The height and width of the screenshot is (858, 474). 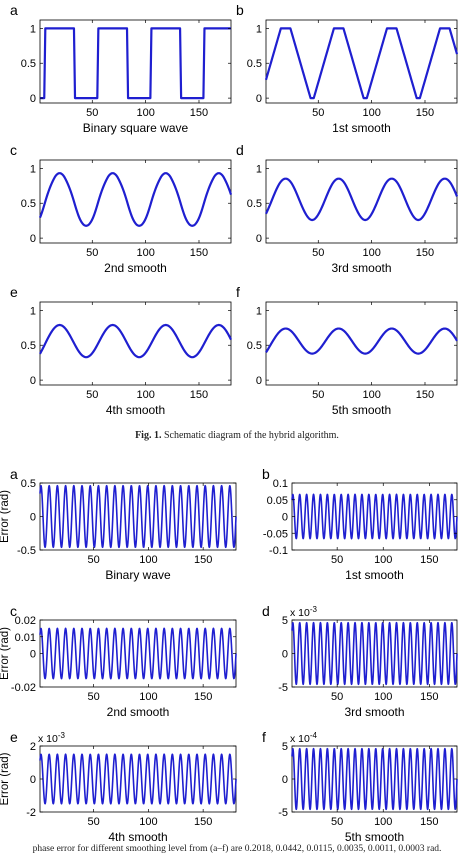 I want to click on chart-panel-f-fig2: 50 100 150 -5 0 5x 10-4 f 5th smooth, so click(x=360, y=786).